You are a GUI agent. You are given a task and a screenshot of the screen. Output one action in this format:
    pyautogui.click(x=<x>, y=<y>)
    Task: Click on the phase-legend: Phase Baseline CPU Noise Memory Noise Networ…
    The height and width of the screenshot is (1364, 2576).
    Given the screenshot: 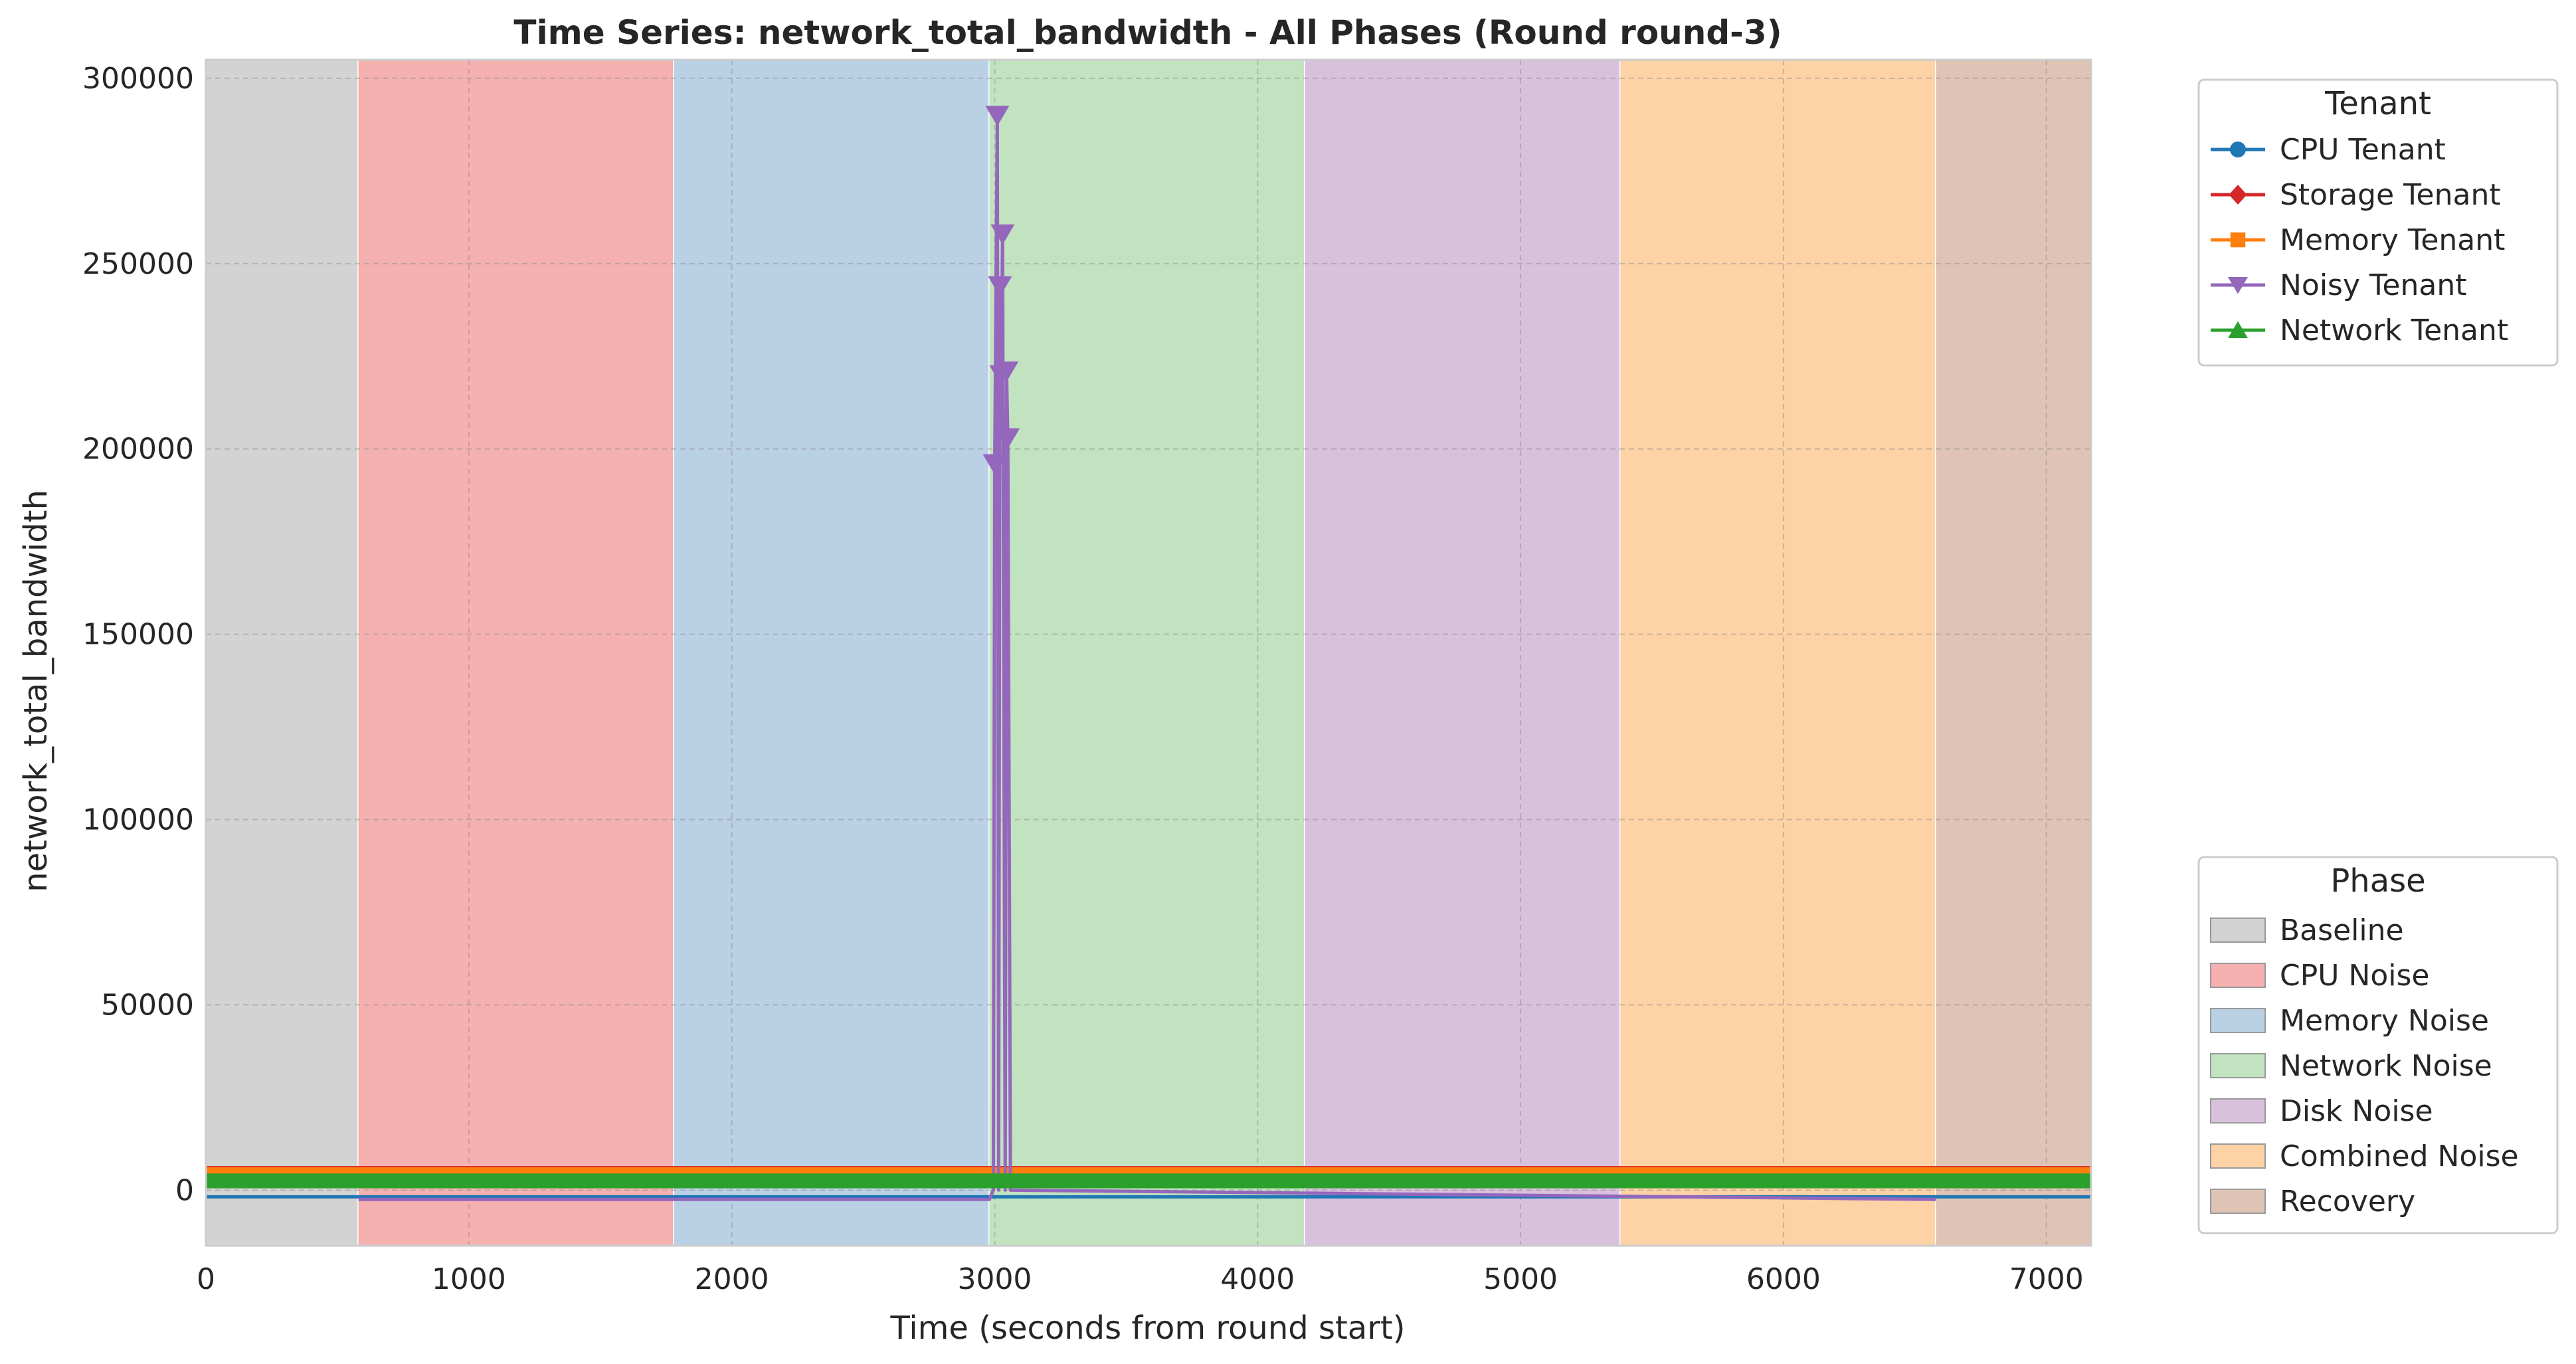 What is the action you would take?
    pyautogui.click(x=2378, y=1045)
    